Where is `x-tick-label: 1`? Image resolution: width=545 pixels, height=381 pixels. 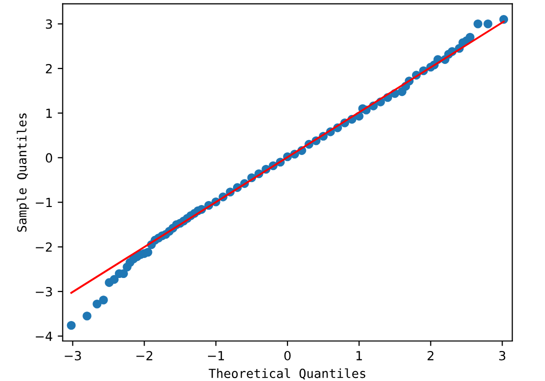
x-tick-label: 1 is located at coordinates (359, 355).